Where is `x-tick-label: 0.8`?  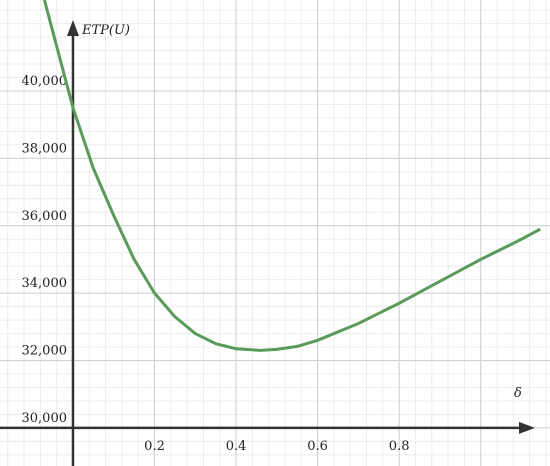 x-tick-label: 0.8 is located at coordinates (399, 446).